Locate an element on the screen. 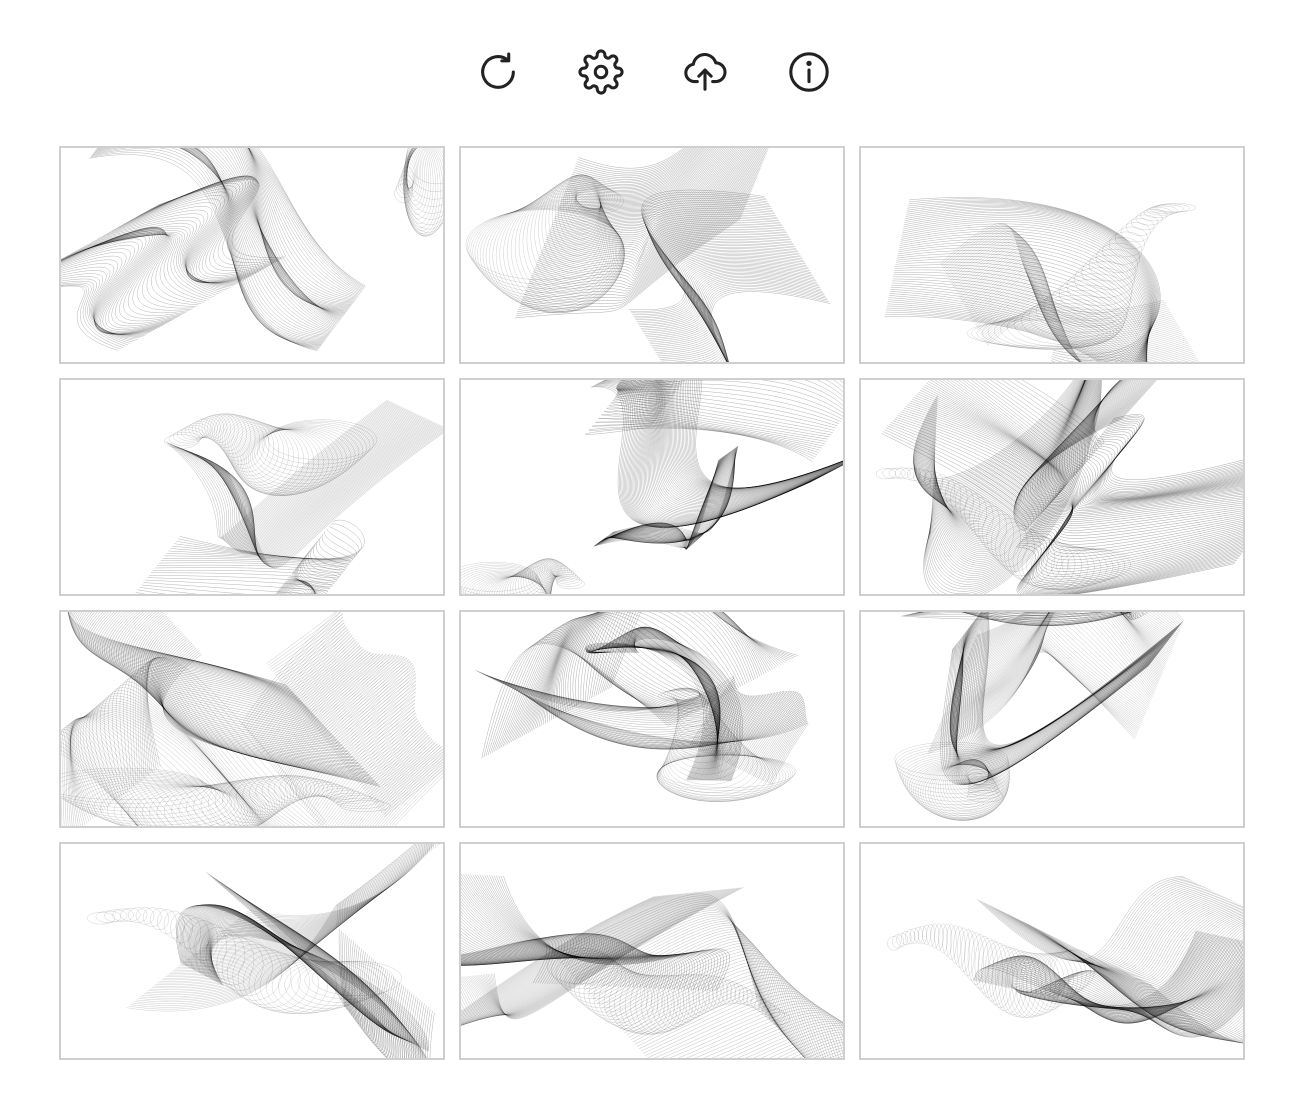 The width and height of the screenshot is (1294, 1110). upload-button is located at coordinates (705, 72).